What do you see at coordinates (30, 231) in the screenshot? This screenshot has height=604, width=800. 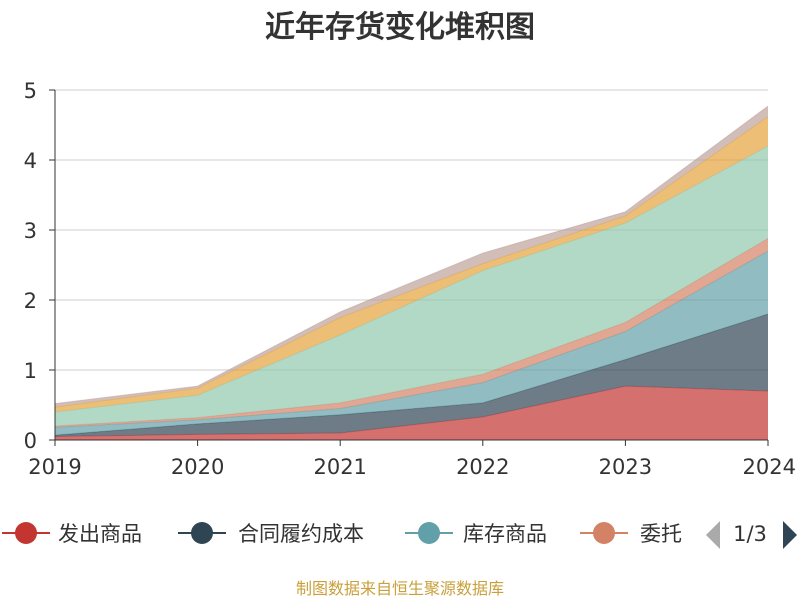 I see `y-tick-label: 3` at bounding box center [30, 231].